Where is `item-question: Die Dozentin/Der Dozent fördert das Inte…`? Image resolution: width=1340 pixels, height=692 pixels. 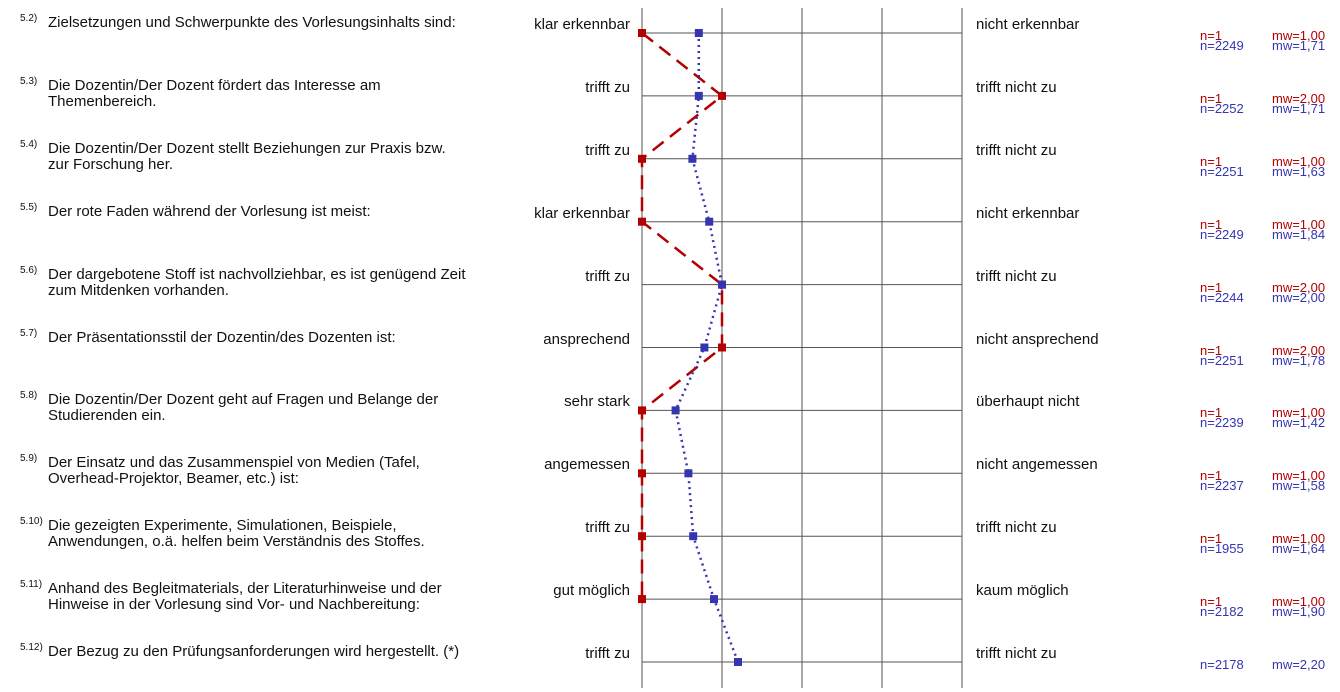 item-question: Die Dozentin/Der Dozent fördert das Inte… is located at coordinates (214, 93).